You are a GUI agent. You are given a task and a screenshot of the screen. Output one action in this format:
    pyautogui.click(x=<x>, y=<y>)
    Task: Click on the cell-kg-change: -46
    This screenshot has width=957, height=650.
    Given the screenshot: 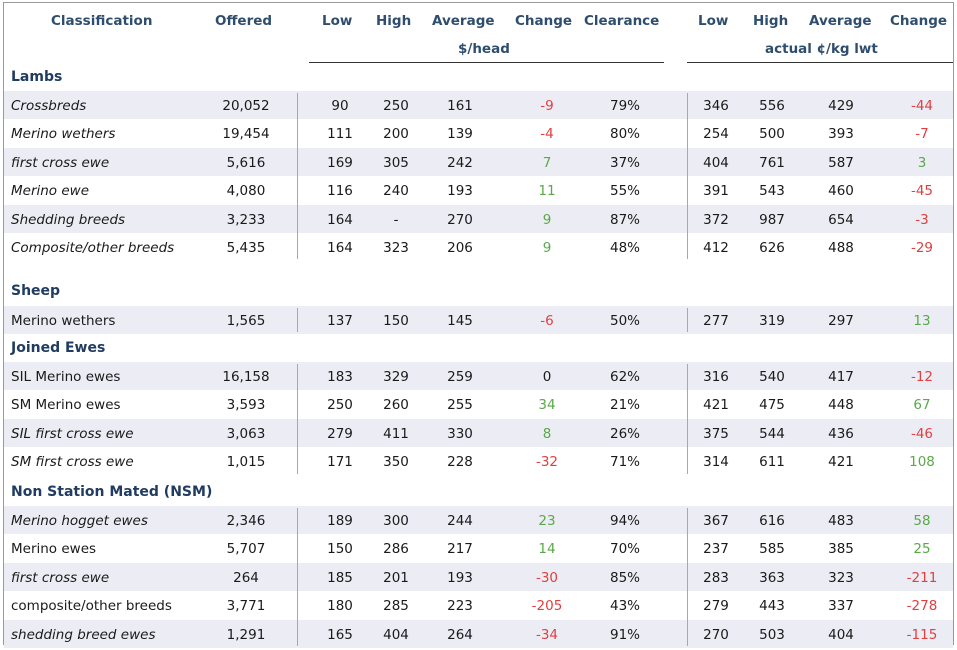 What is the action you would take?
    pyautogui.click(x=922, y=433)
    